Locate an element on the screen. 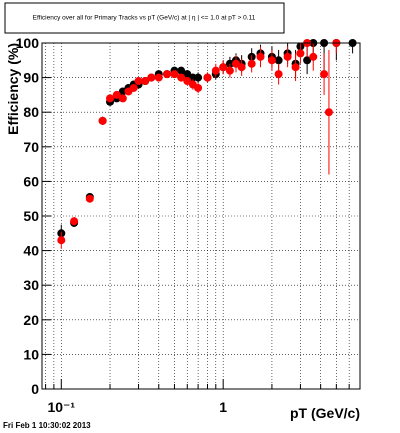  y-tick-label: 90 is located at coordinates (31, 78).